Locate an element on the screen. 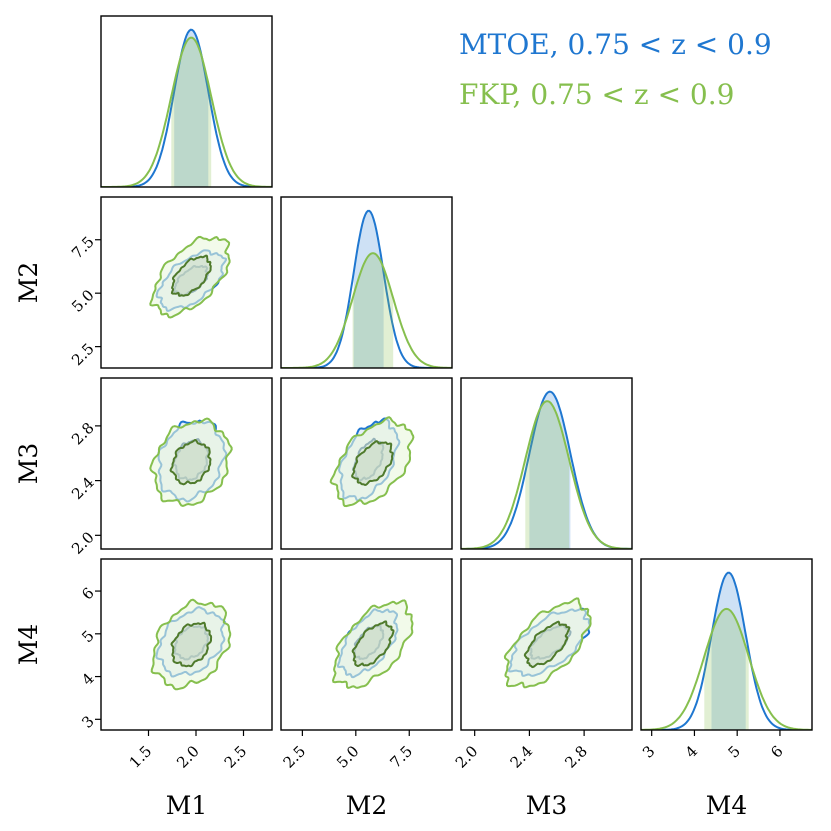 The image size is (831, 831). panel-m1-m4: 1.5 2.0 2.5 M1 3 4 5 6 M4 is located at coordinates (143, 689).